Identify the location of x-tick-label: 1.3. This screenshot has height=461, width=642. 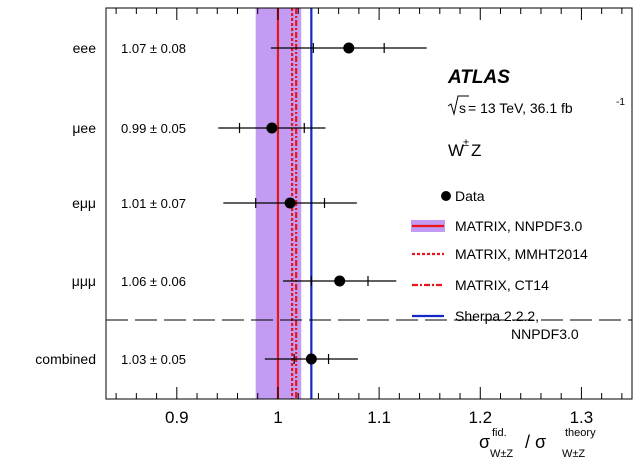
(582, 417).